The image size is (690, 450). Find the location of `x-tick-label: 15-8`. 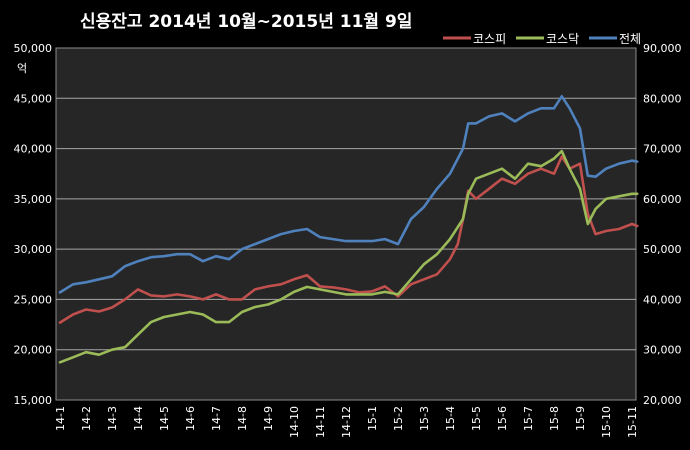

x-tick-label: 15-8 is located at coordinates (554, 418).